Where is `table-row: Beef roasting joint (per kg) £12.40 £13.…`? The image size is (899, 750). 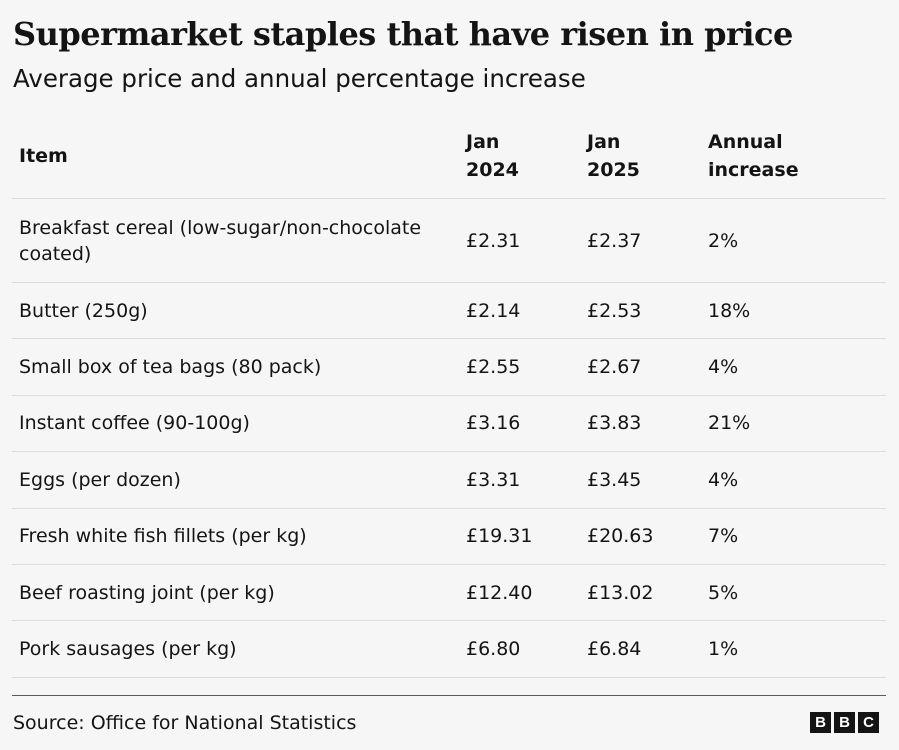
table-row: Beef roasting joint (per kg) £12.40 £13.… is located at coordinates (449, 593).